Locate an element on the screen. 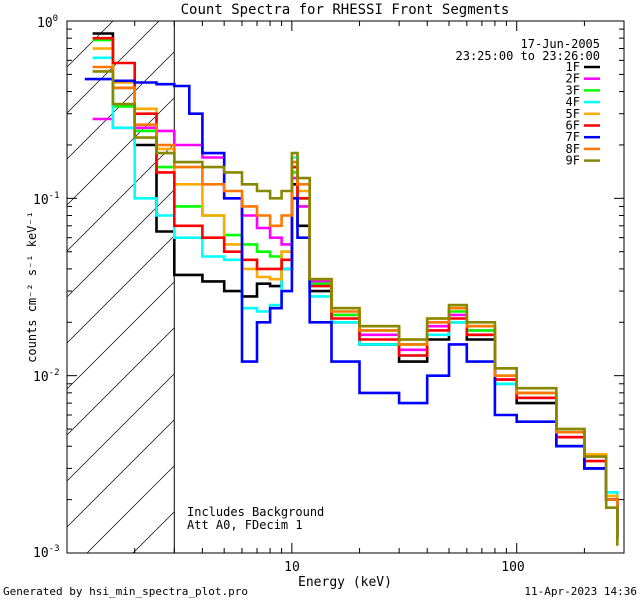  svg-text: 10⁻² is located at coordinates (46, 376).